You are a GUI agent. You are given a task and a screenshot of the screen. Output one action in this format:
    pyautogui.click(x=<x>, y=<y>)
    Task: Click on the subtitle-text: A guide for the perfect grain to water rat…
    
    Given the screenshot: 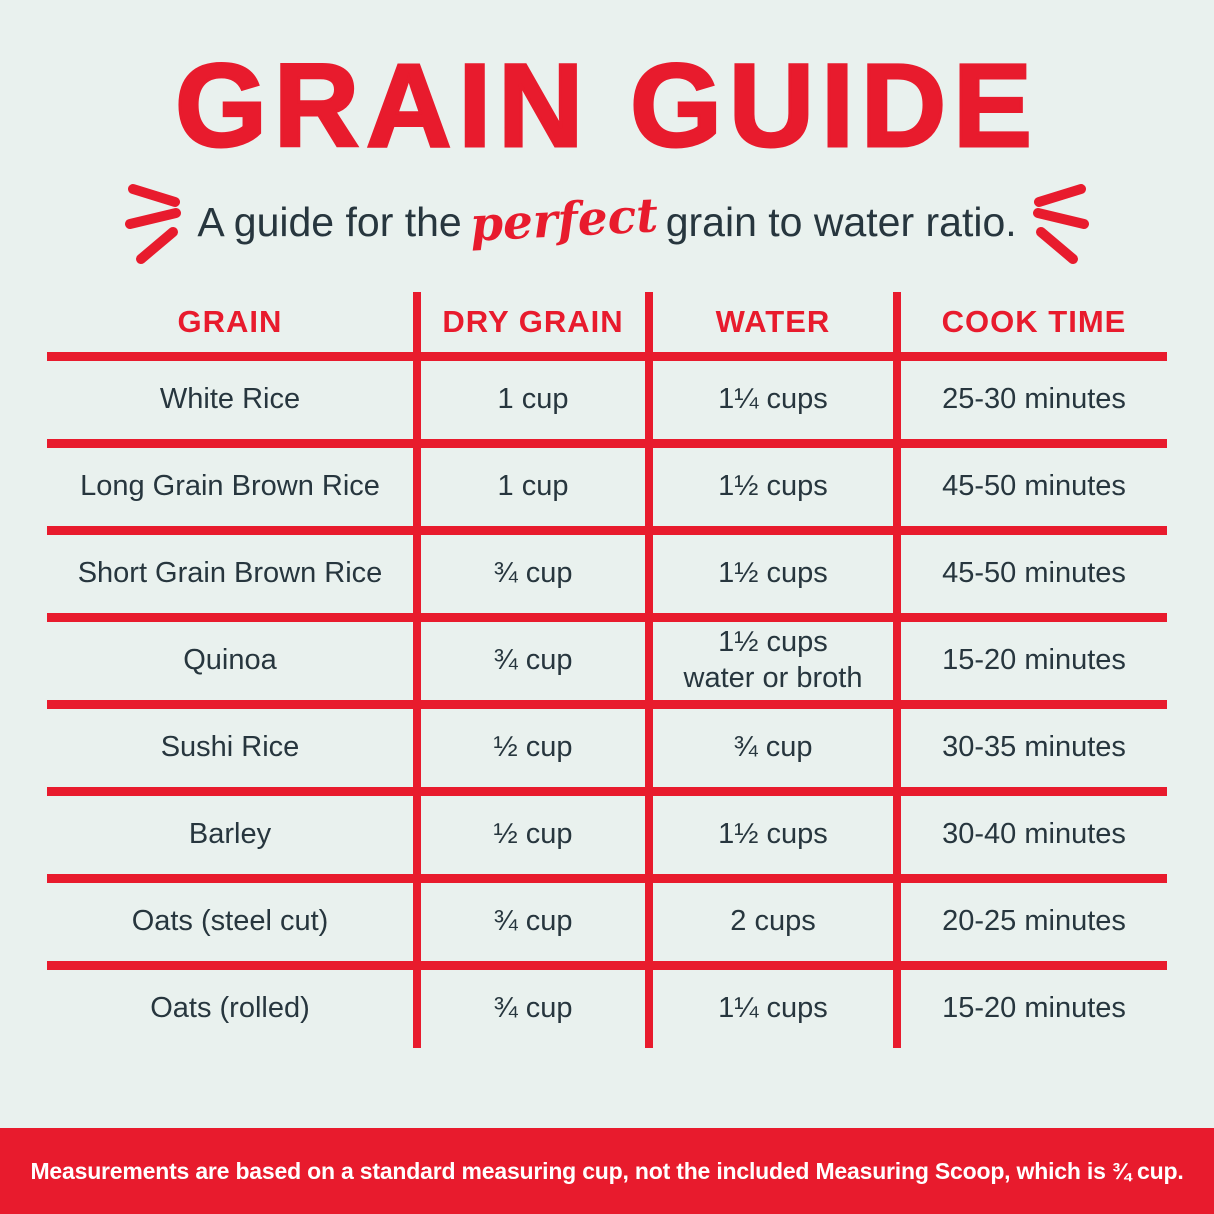 What is the action you would take?
    pyautogui.click(x=607, y=220)
    